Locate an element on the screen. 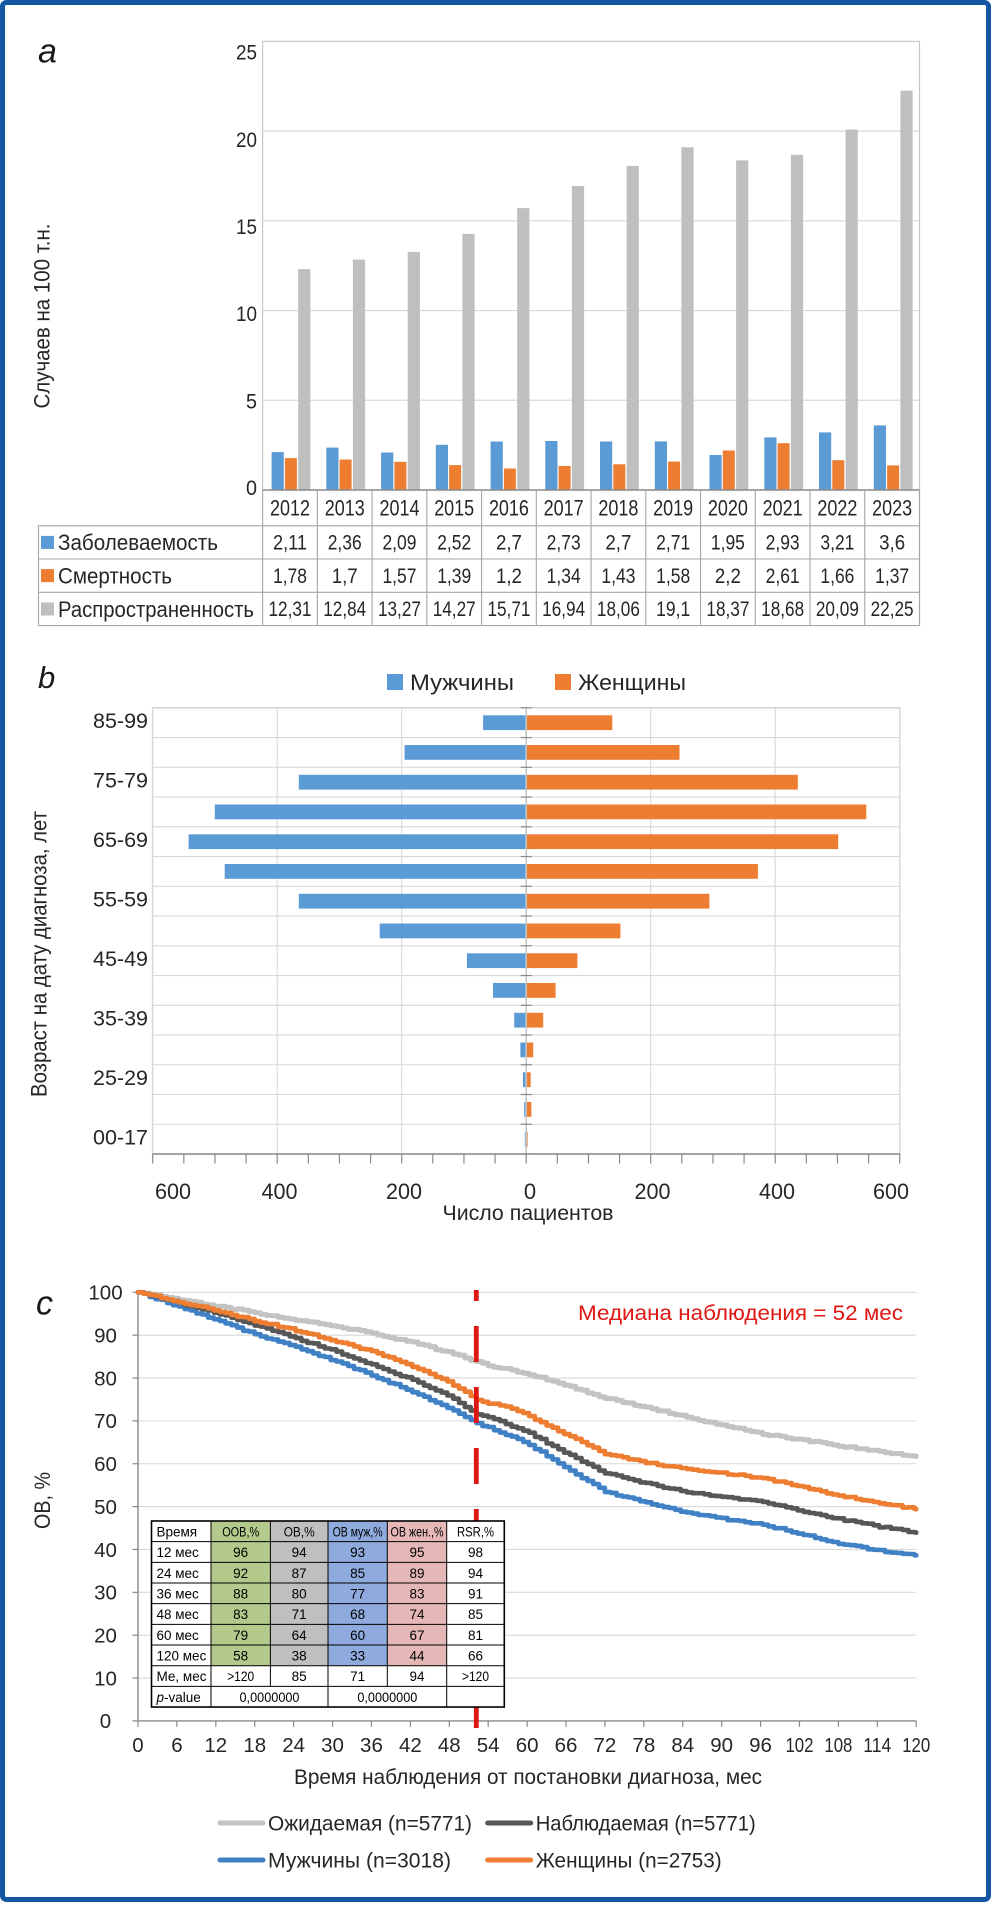 Image resolution: width=991 pixels, height=1907 pixels. svg-text: 102 is located at coordinates (799, 1745).